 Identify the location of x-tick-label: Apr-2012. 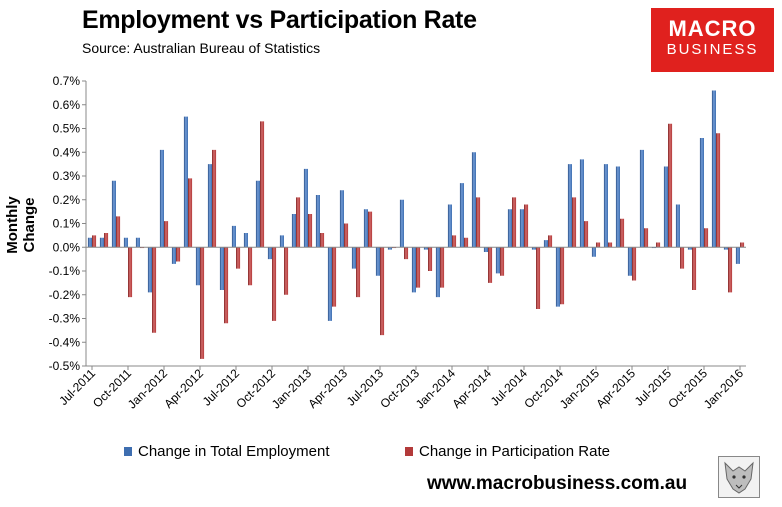
(183, 388).